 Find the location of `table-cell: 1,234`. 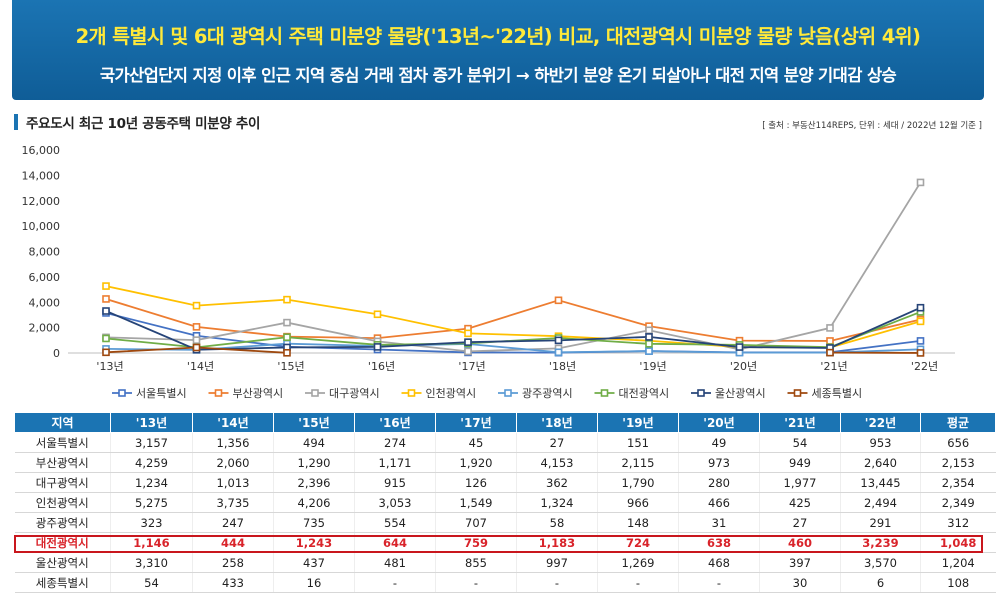

table-cell: 1,234 is located at coordinates (151, 482).